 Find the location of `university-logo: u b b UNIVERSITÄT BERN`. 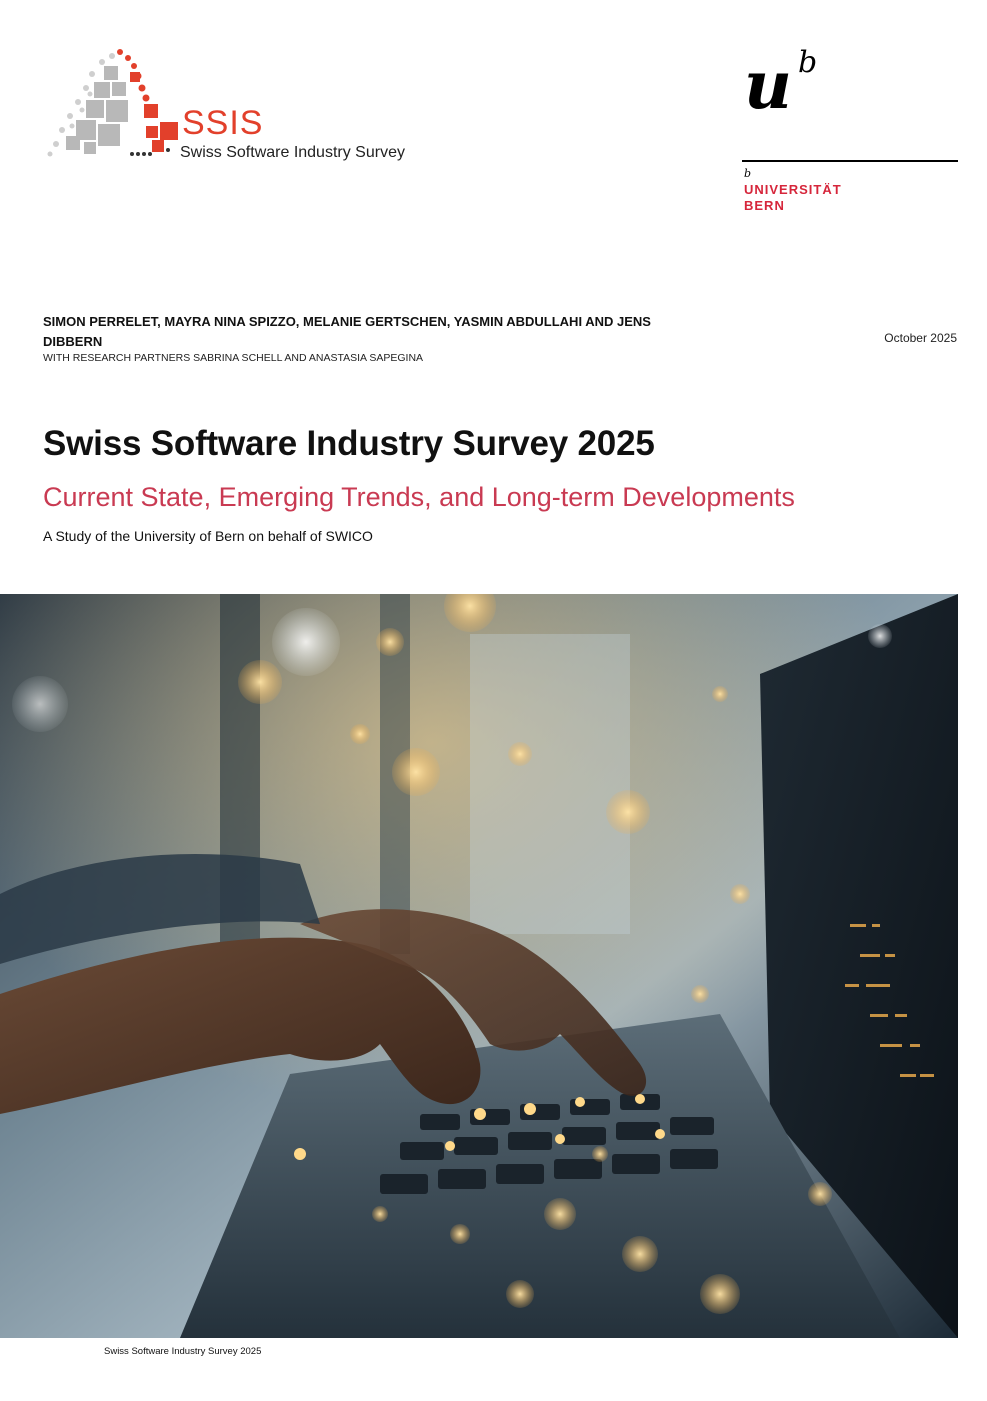

university-logo: u b b UNIVERSITÄT BERN is located at coordinates (850, 134).